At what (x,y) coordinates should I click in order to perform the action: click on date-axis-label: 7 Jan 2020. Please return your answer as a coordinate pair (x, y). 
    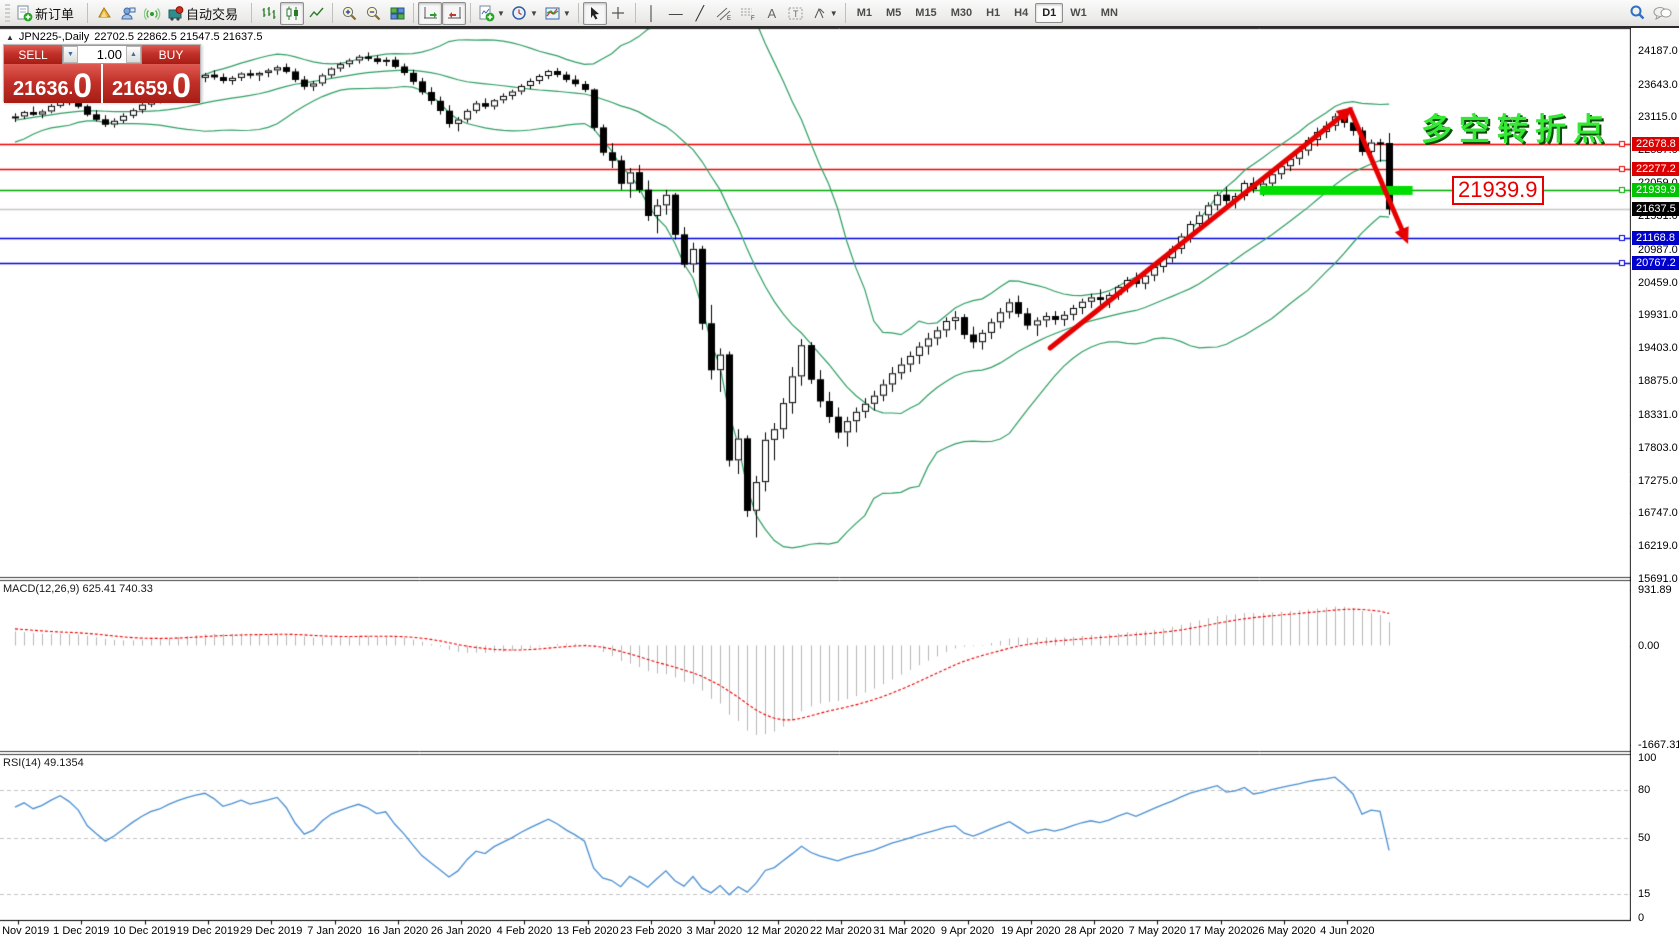
    Looking at the image, I should click on (334, 931).